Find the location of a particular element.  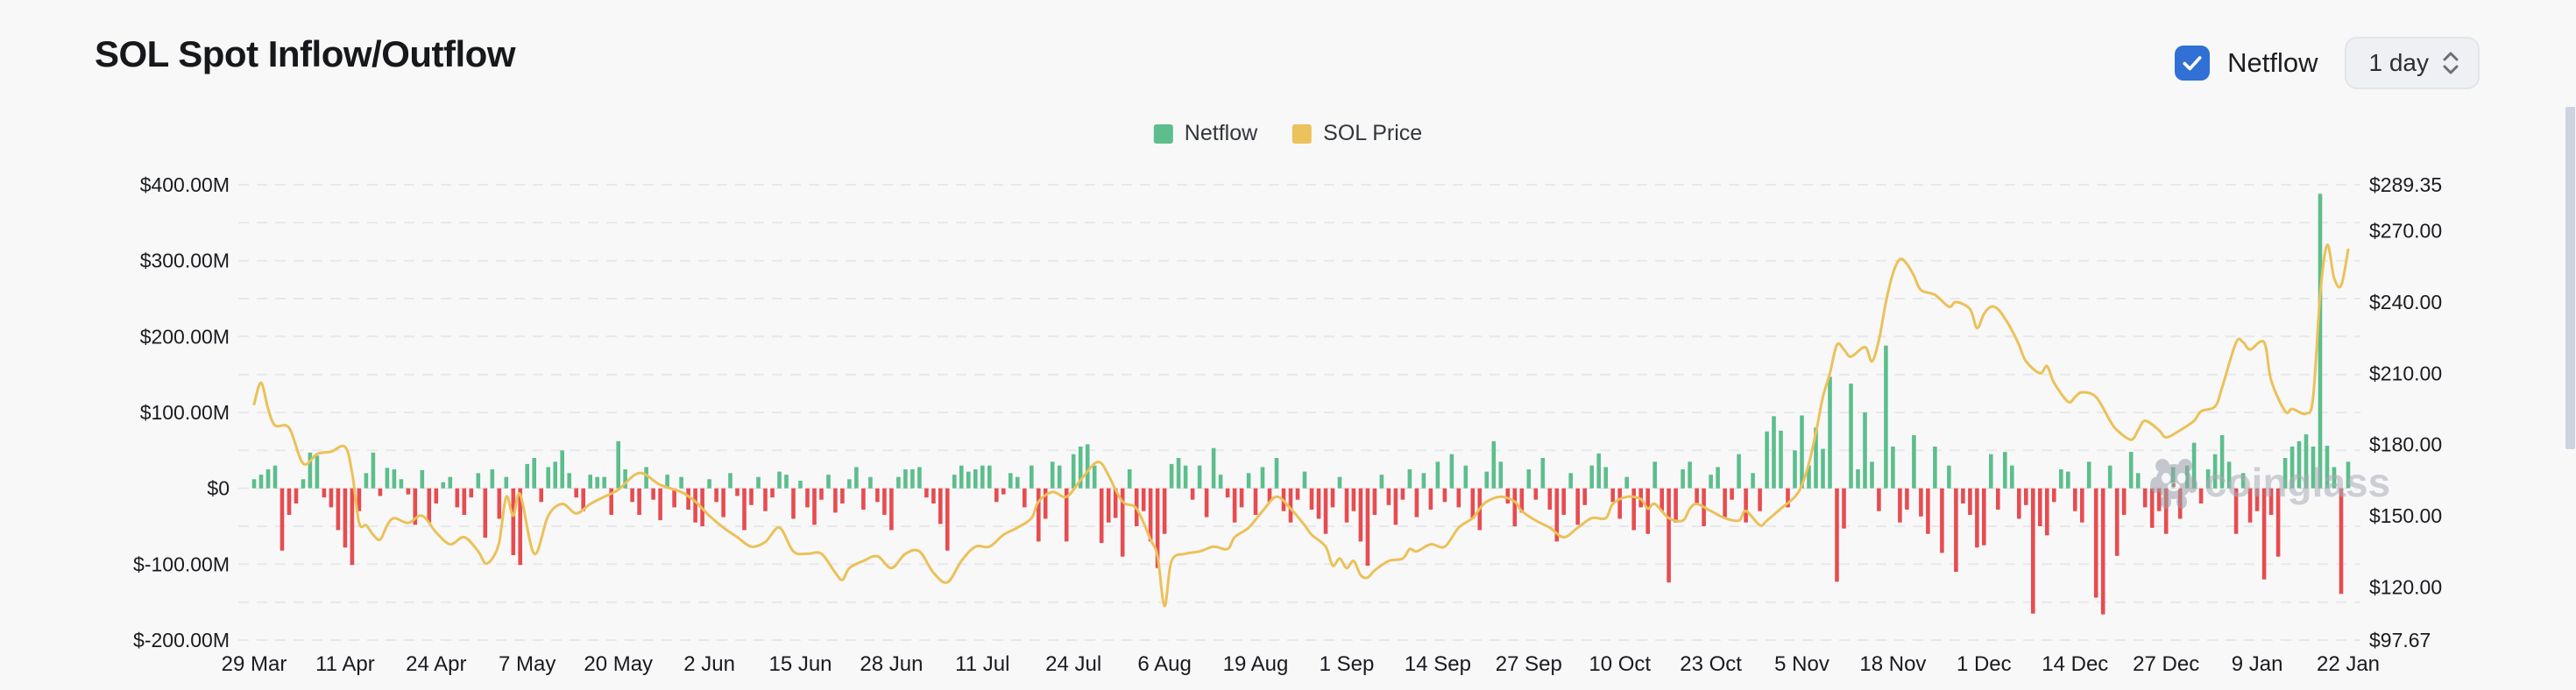

sol-price-legend-label: SOL Price is located at coordinates (1373, 133).